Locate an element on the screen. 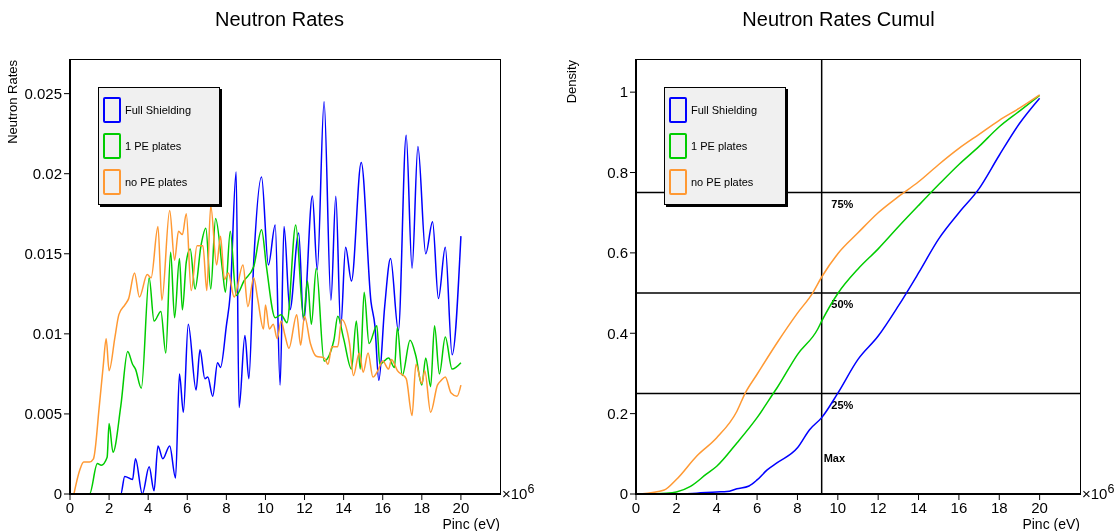 Image resolution: width=1118 pixels, height=531 pixels. chart-title: Neutron Rates is located at coordinates (279, 19).